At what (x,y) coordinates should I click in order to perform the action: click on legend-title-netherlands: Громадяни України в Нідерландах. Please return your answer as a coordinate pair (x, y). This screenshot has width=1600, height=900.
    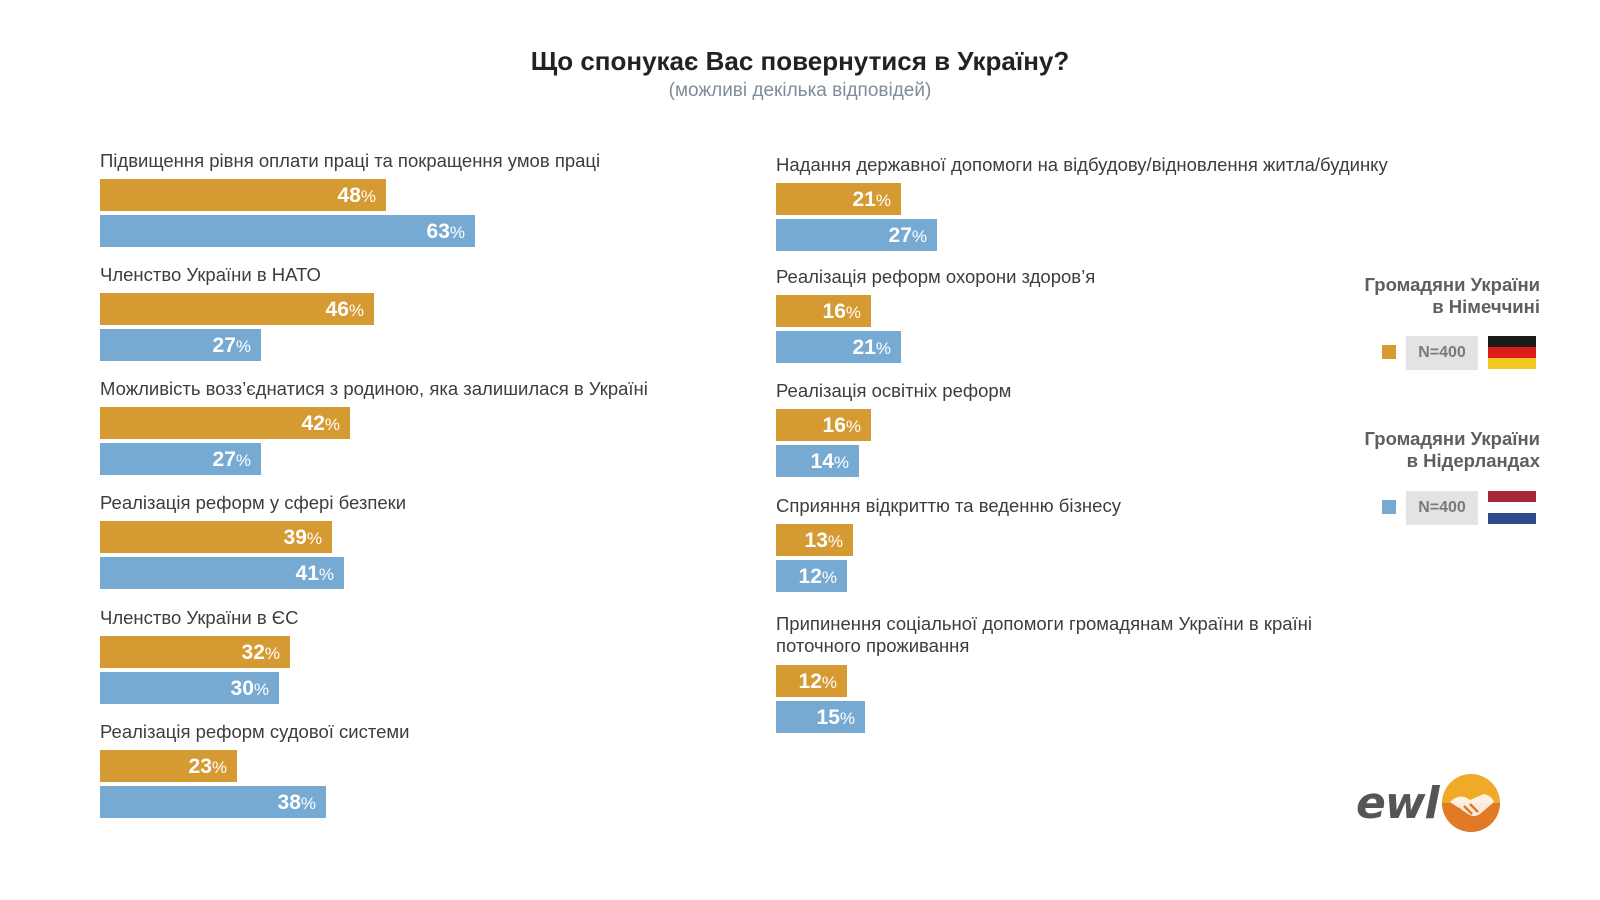
    Looking at the image, I should click on (1453, 450).